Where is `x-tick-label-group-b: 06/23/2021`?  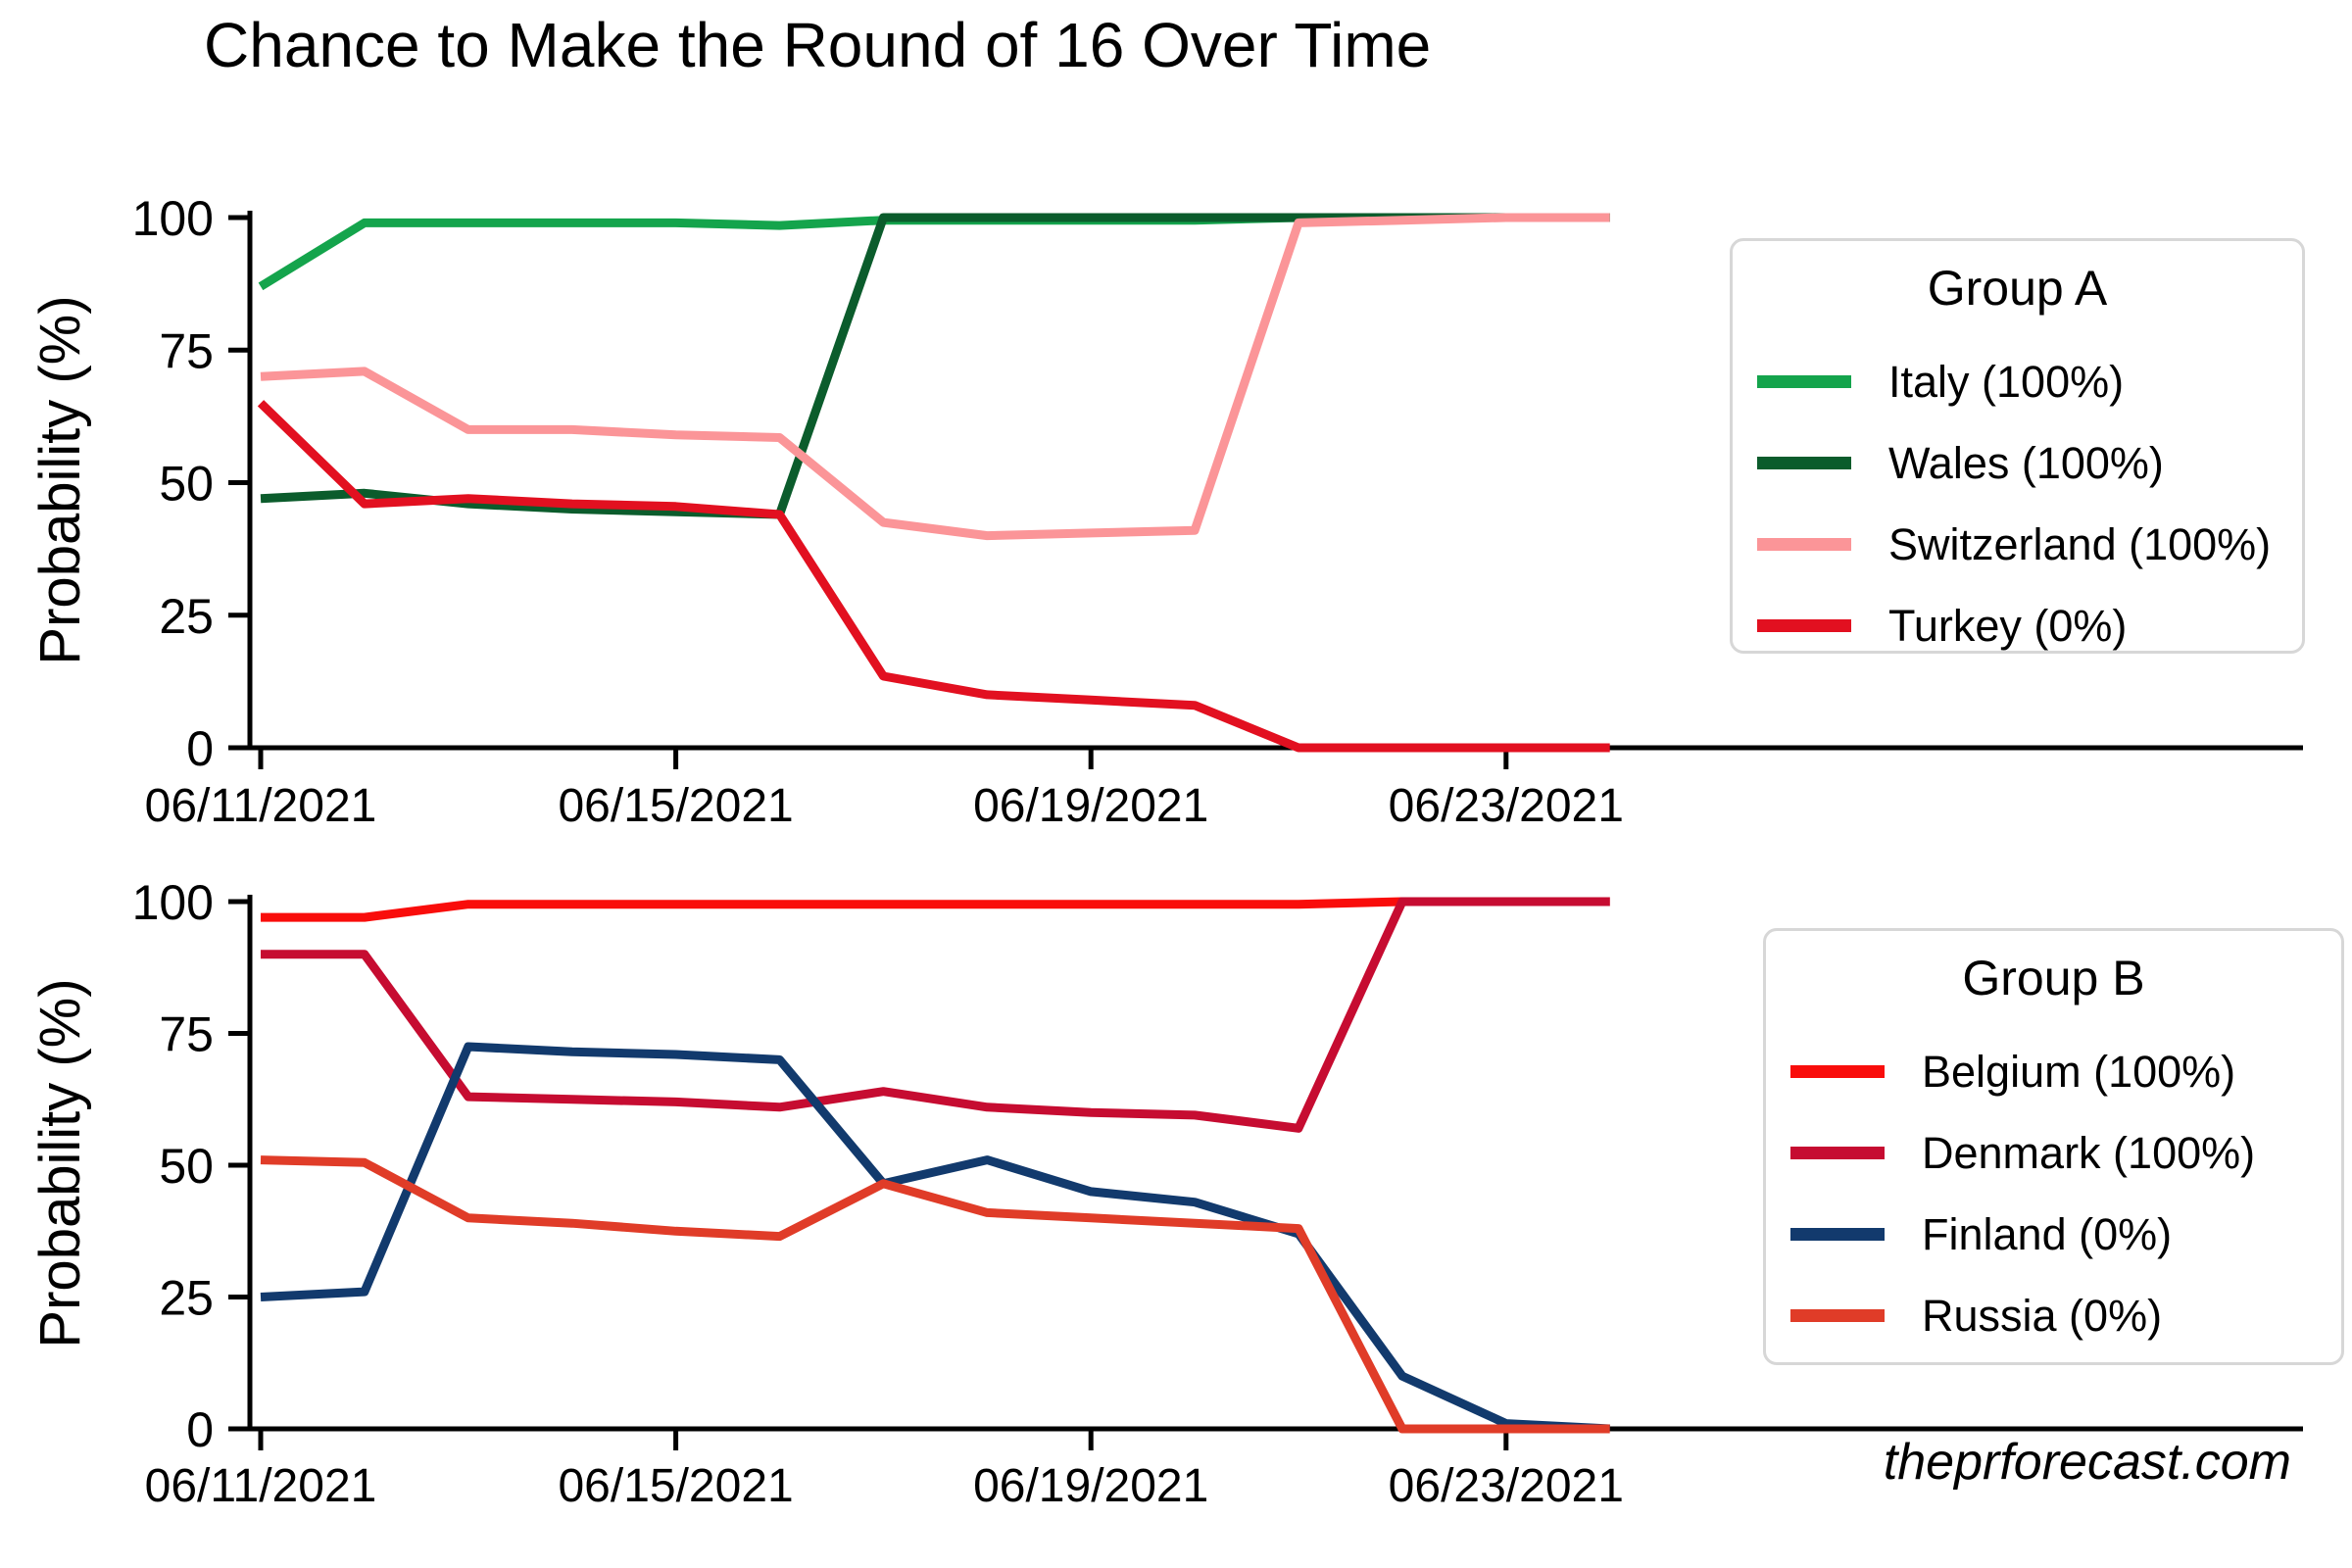 x-tick-label-group-b: 06/23/2021 is located at coordinates (1506, 1486).